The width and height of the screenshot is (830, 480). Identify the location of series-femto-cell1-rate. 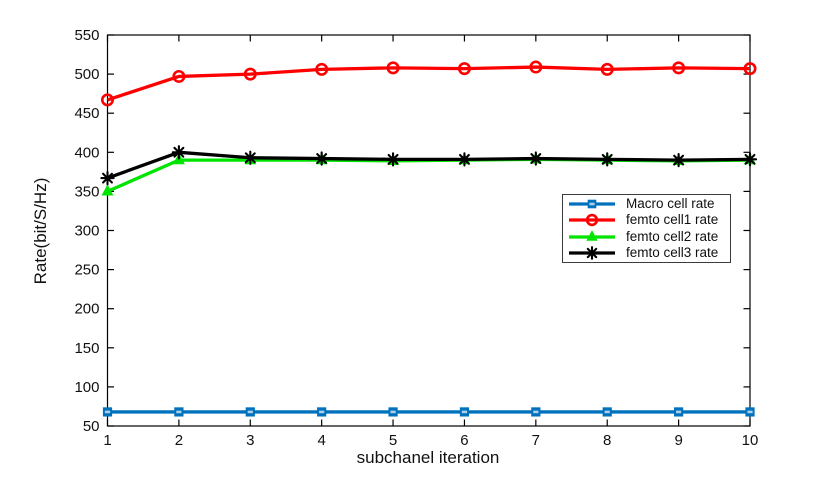
(429, 83).